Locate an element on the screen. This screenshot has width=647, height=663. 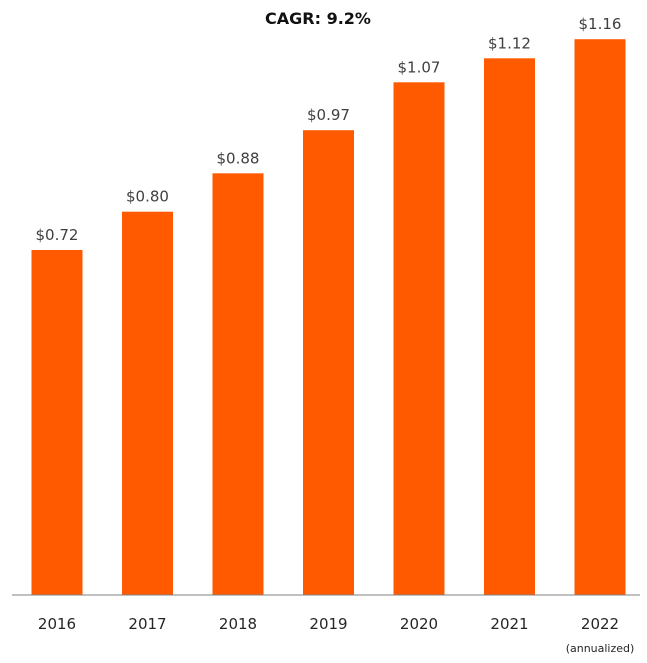
bar-2021 is located at coordinates (509, 327).